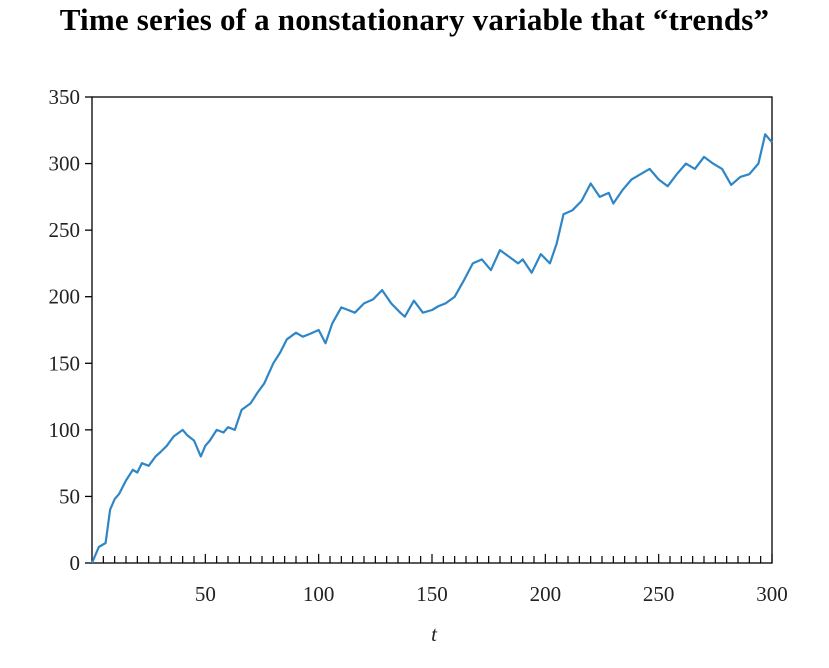  What do you see at coordinates (75, 563) in the screenshot?
I see `y-tick-label: 0` at bounding box center [75, 563].